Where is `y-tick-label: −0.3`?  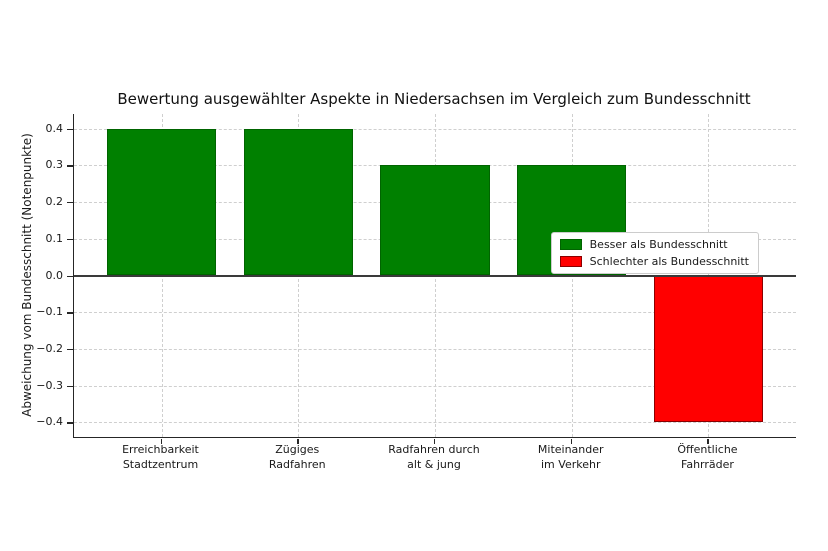 y-tick-label: −0.3 is located at coordinates (49, 385).